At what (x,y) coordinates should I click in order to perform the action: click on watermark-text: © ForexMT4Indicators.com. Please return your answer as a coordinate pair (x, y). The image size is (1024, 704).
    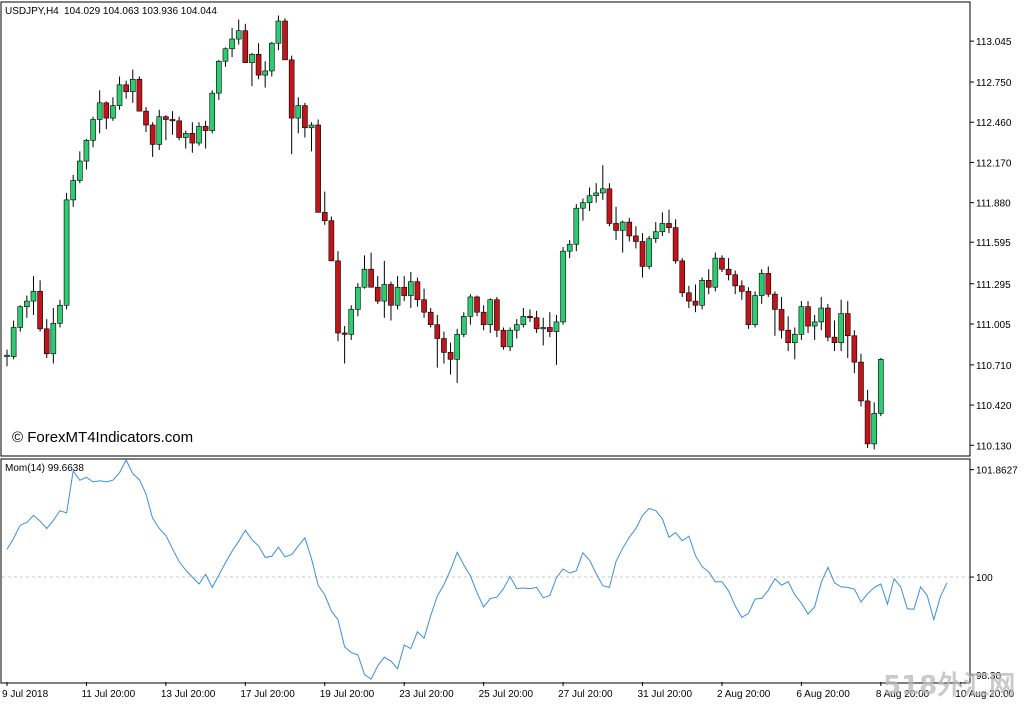
    Looking at the image, I should click on (102, 437).